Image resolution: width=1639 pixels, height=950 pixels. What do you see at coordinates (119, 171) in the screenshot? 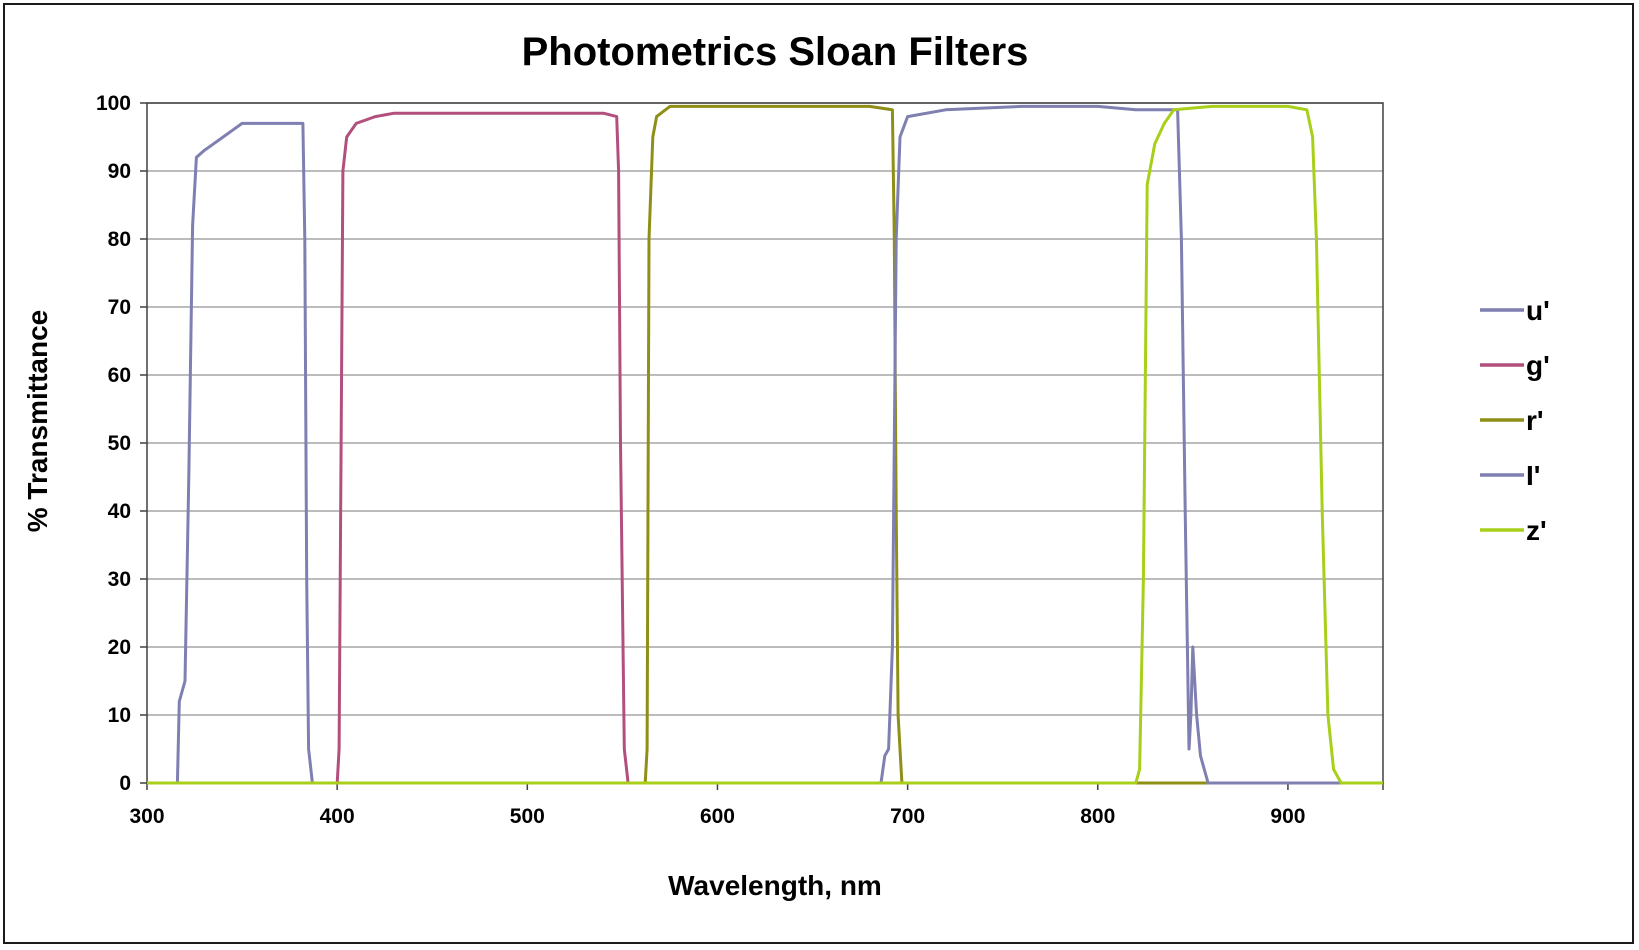
I see `y-tick-label-90: 90` at bounding box center [119, 171].